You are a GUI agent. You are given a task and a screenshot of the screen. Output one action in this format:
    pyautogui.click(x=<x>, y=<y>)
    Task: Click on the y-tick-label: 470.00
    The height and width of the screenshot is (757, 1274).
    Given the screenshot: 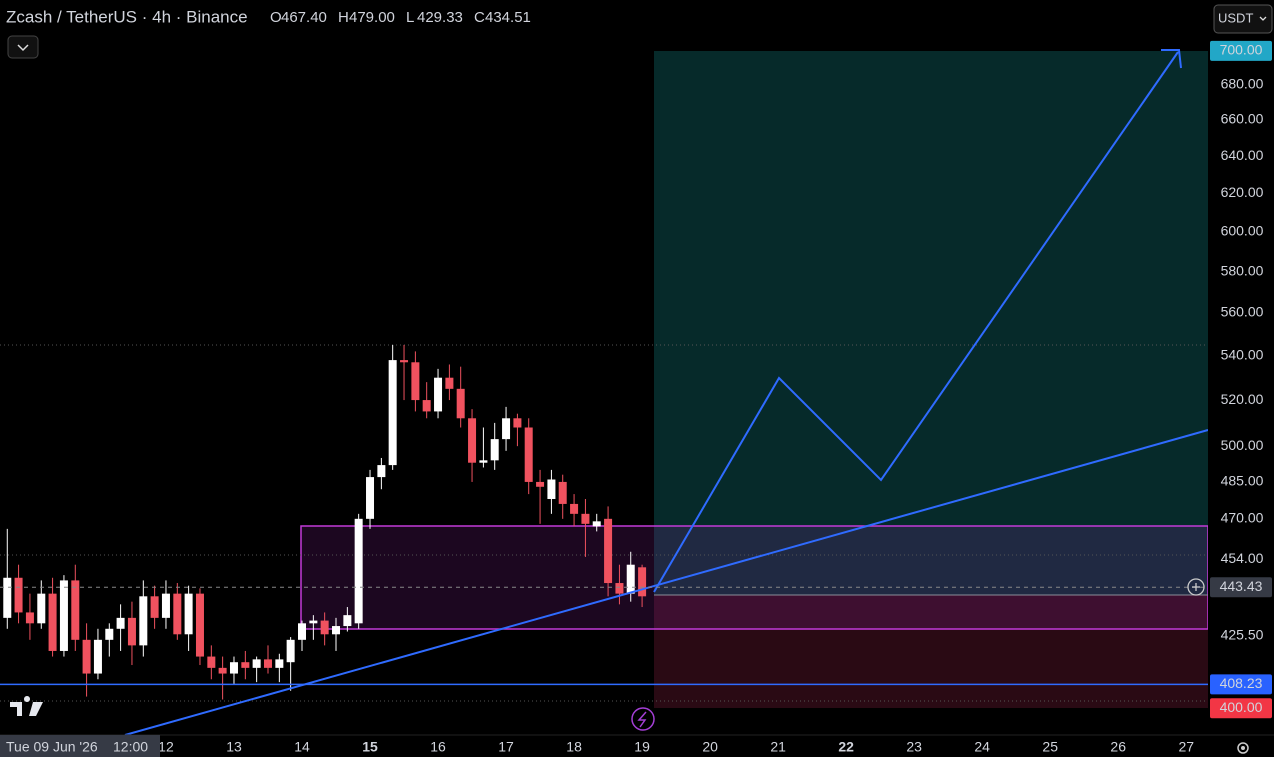 What is the action you would take?
    pyautogui.click(x=1242, y=518)
    